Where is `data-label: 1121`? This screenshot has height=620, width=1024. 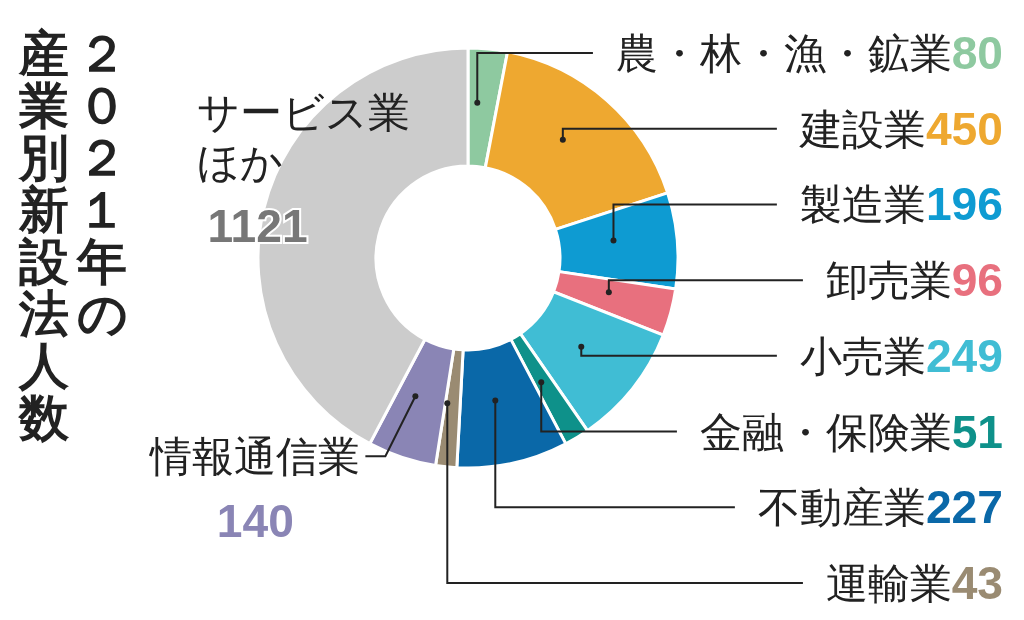
data-label: 1121 is located at coordinates (257, 225).